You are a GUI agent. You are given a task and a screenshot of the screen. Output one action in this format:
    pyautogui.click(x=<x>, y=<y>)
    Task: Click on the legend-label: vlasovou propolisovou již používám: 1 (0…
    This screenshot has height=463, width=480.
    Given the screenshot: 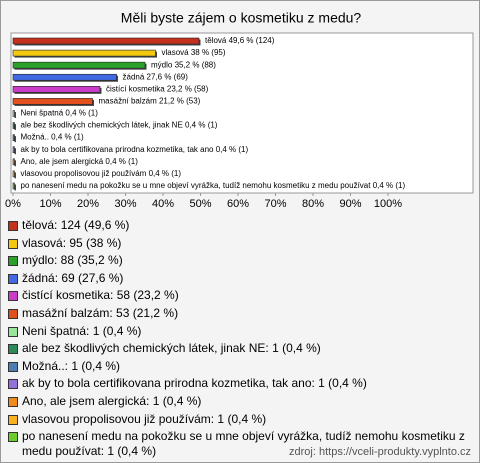 What is the action you would take?
    pyautogui.click(x=144, y=418)
    